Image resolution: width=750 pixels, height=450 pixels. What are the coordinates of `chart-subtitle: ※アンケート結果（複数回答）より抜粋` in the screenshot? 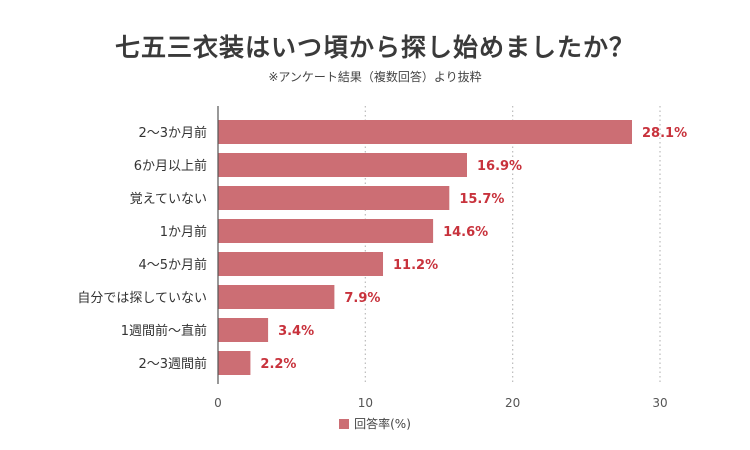 It's located at (375, 77).